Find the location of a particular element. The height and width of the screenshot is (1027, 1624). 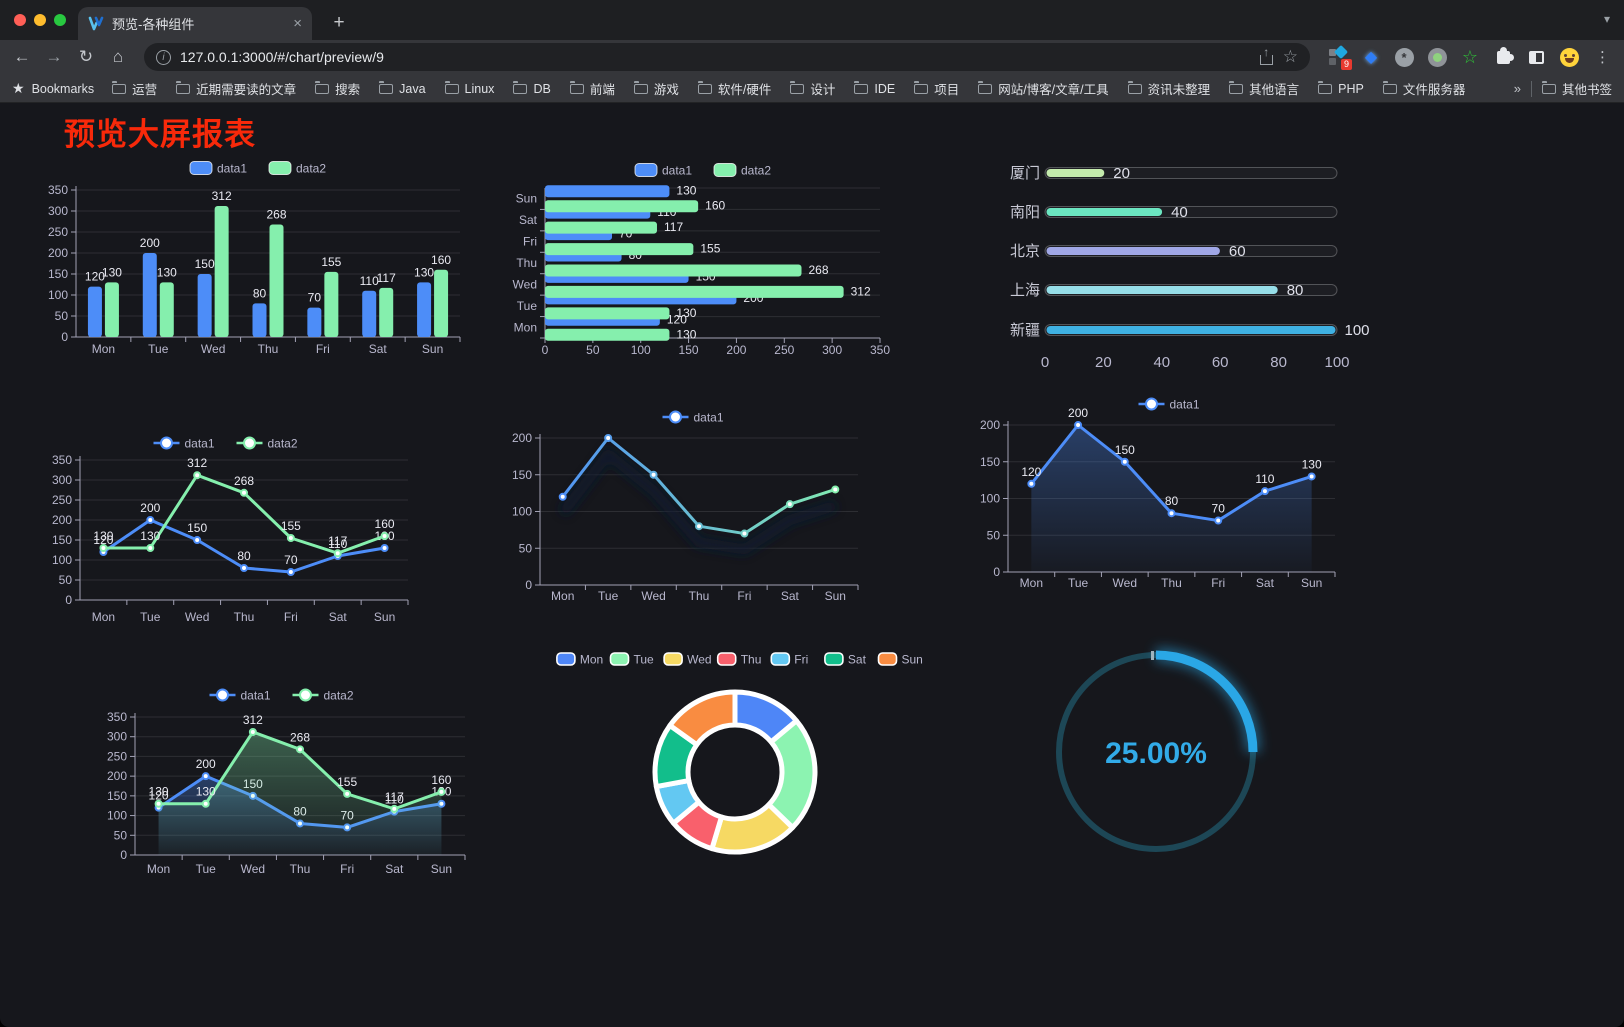

gauge-chart: 25.00% is located at coordinates (1156, 756).